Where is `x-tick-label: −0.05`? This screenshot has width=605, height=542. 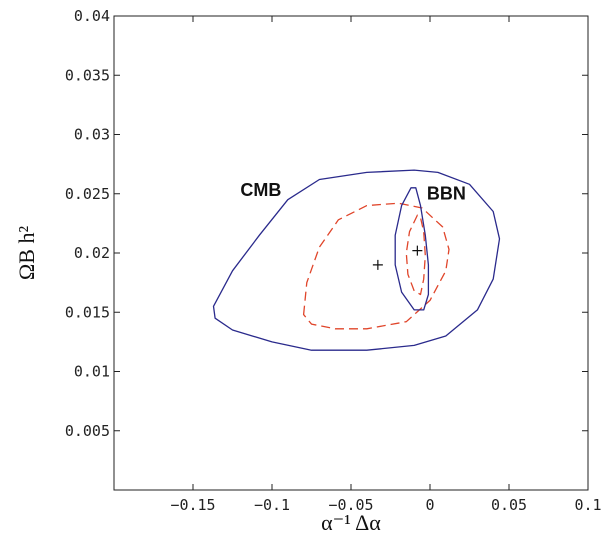
x-tick-label: −0.05 is located at coordinates (350, 505).